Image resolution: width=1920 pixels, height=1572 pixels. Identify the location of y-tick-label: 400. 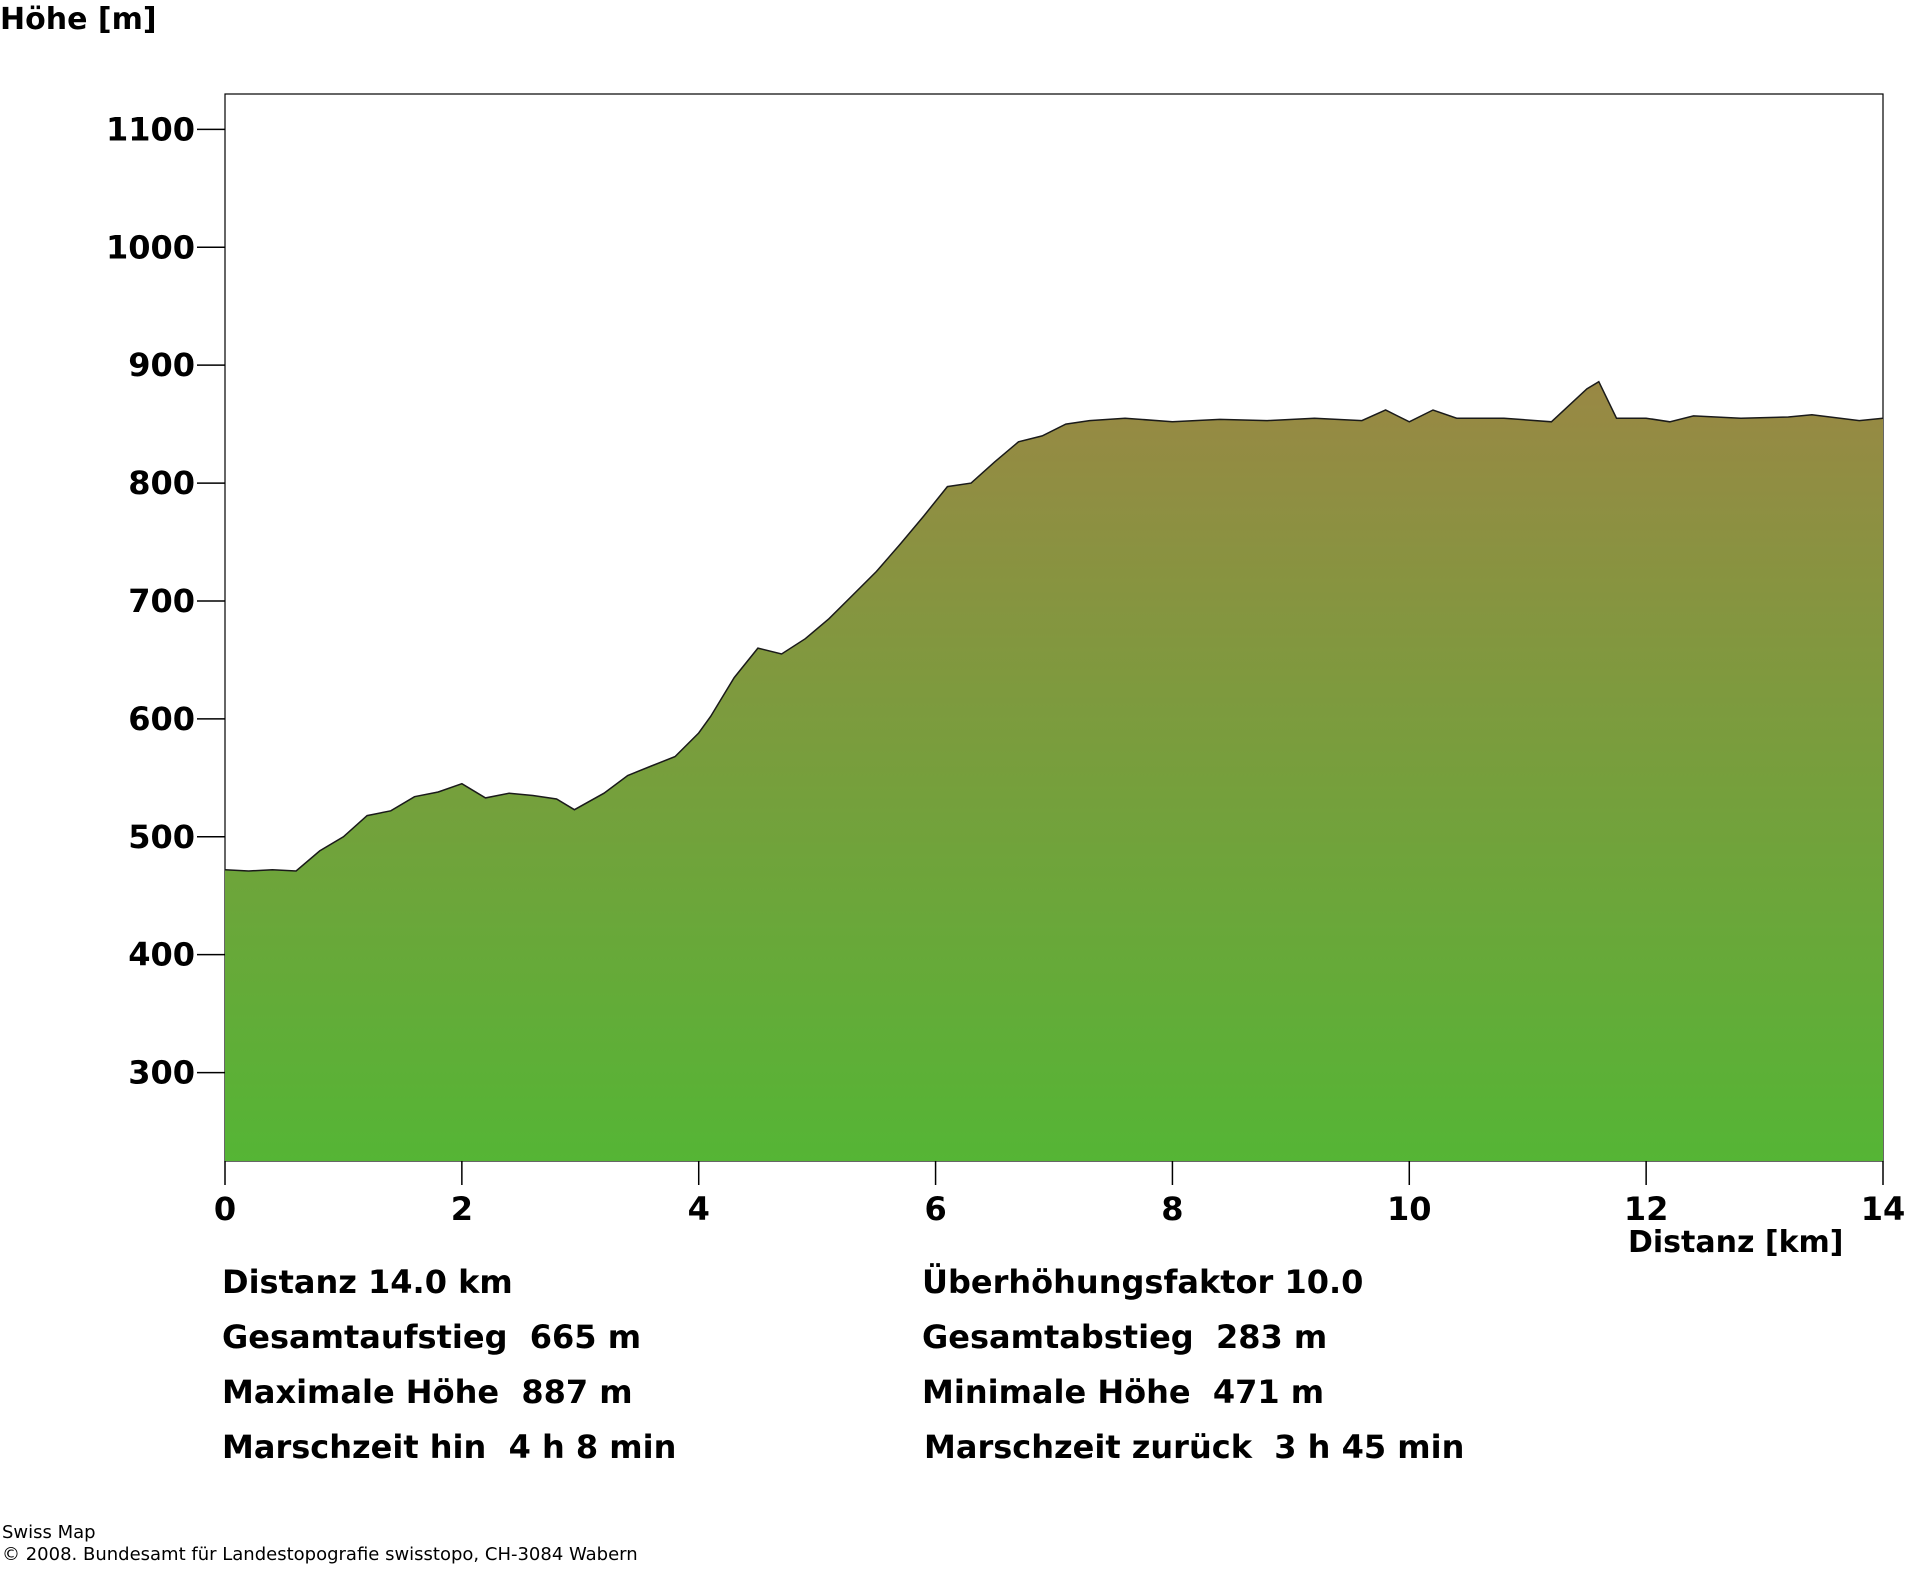
(161, 955).